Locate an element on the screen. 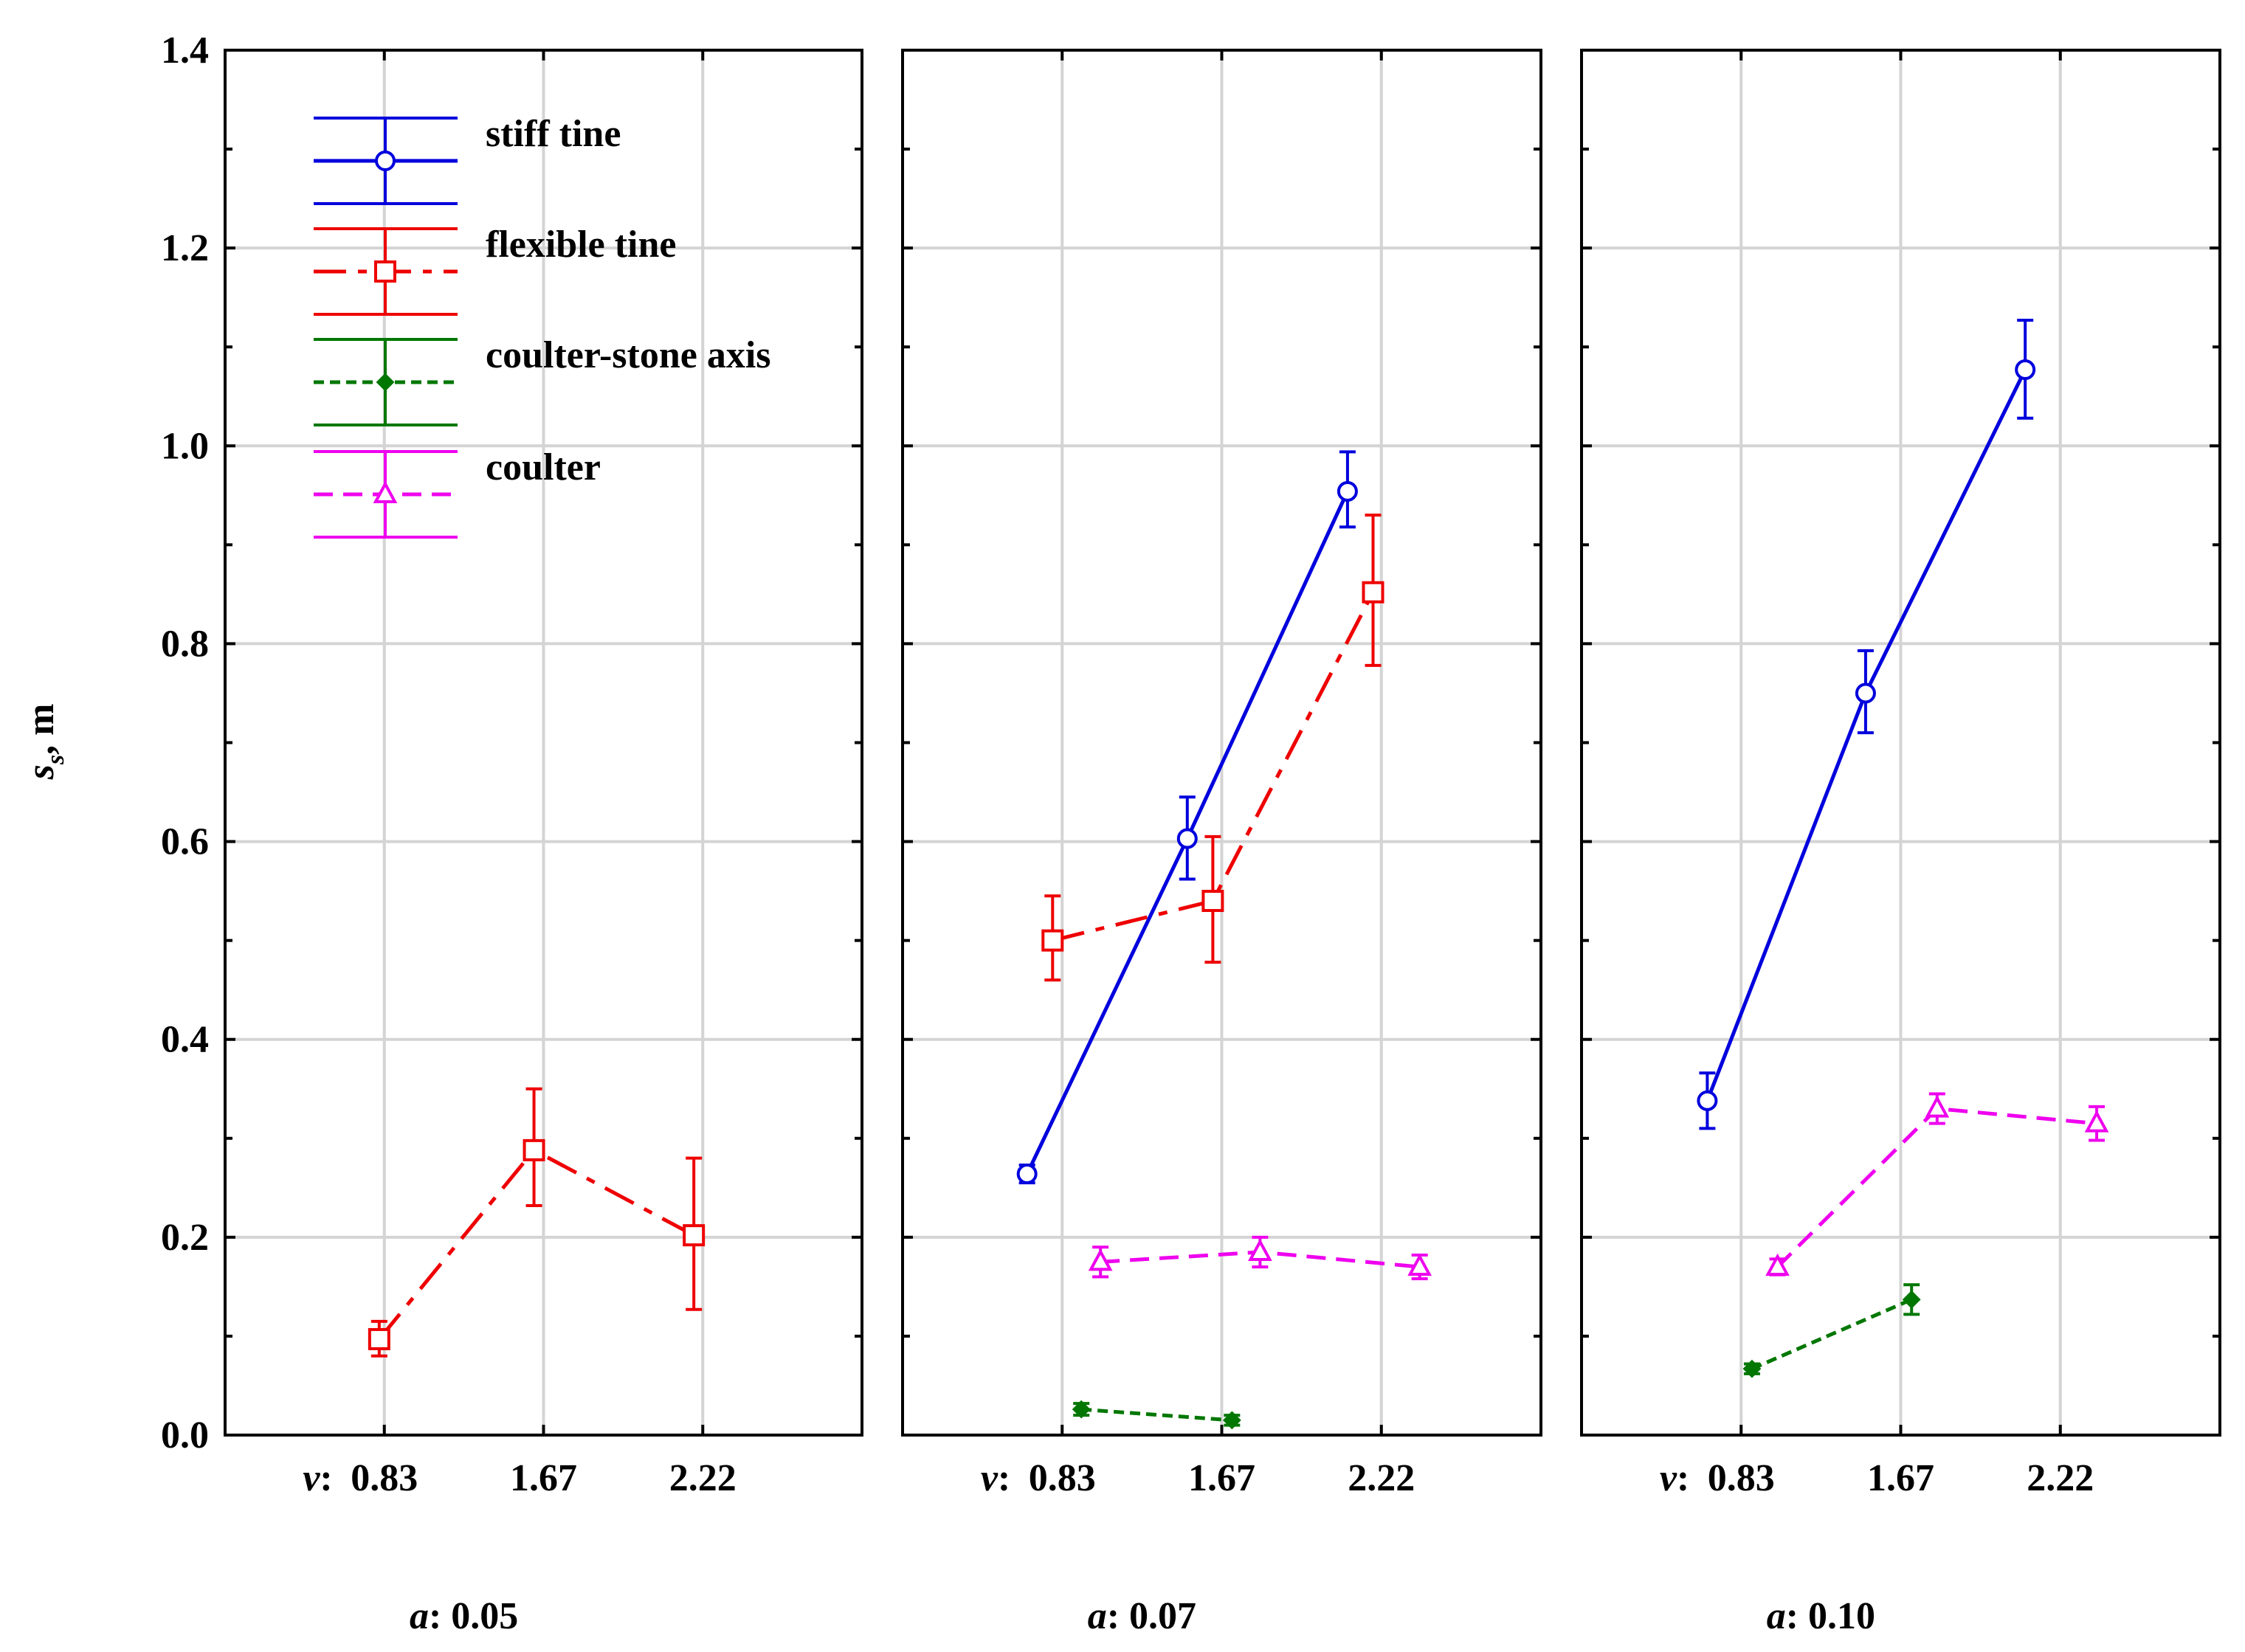 The height and width of the screenshot is (1652, 2245). y-tick-label: 0.0 is located at coordinates (185, 1435).